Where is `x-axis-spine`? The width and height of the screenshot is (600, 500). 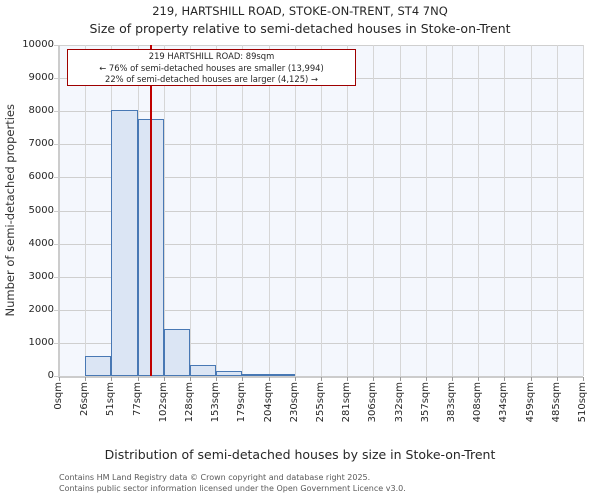
x-axis-spine is located at coordinates (320, 376).